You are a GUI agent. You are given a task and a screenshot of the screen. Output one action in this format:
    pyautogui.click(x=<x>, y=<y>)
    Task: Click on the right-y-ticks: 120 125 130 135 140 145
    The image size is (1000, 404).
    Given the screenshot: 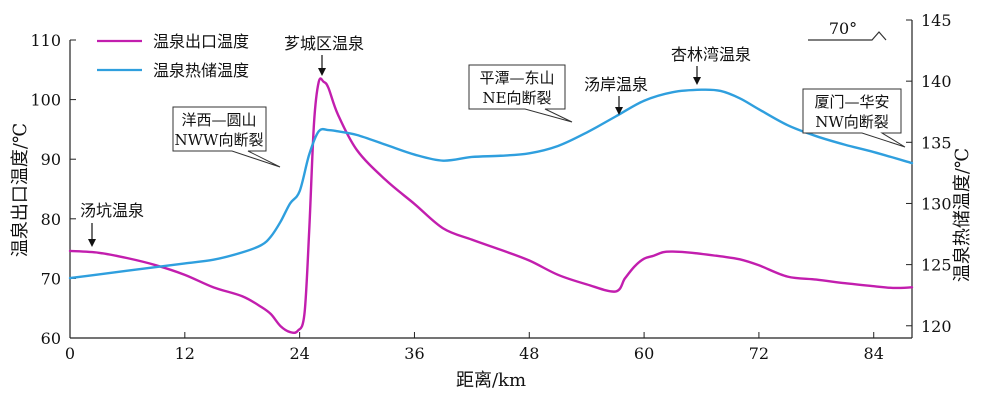 What is the action you would take?
    pyautogui.click(x=929, y=173)
    